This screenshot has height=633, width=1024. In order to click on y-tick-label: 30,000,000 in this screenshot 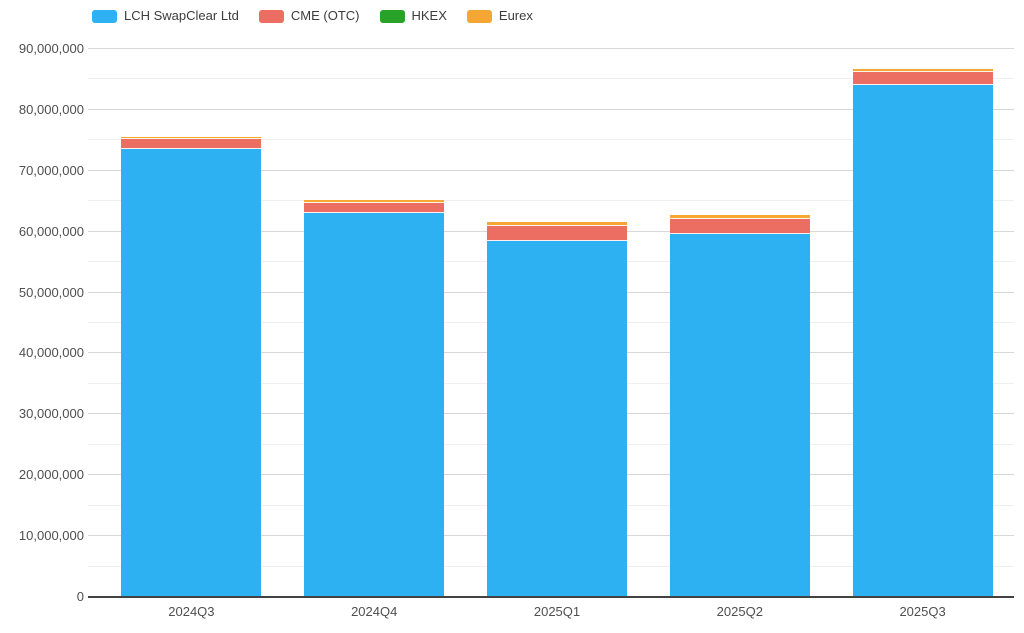, I will do `click(51, 414)`.